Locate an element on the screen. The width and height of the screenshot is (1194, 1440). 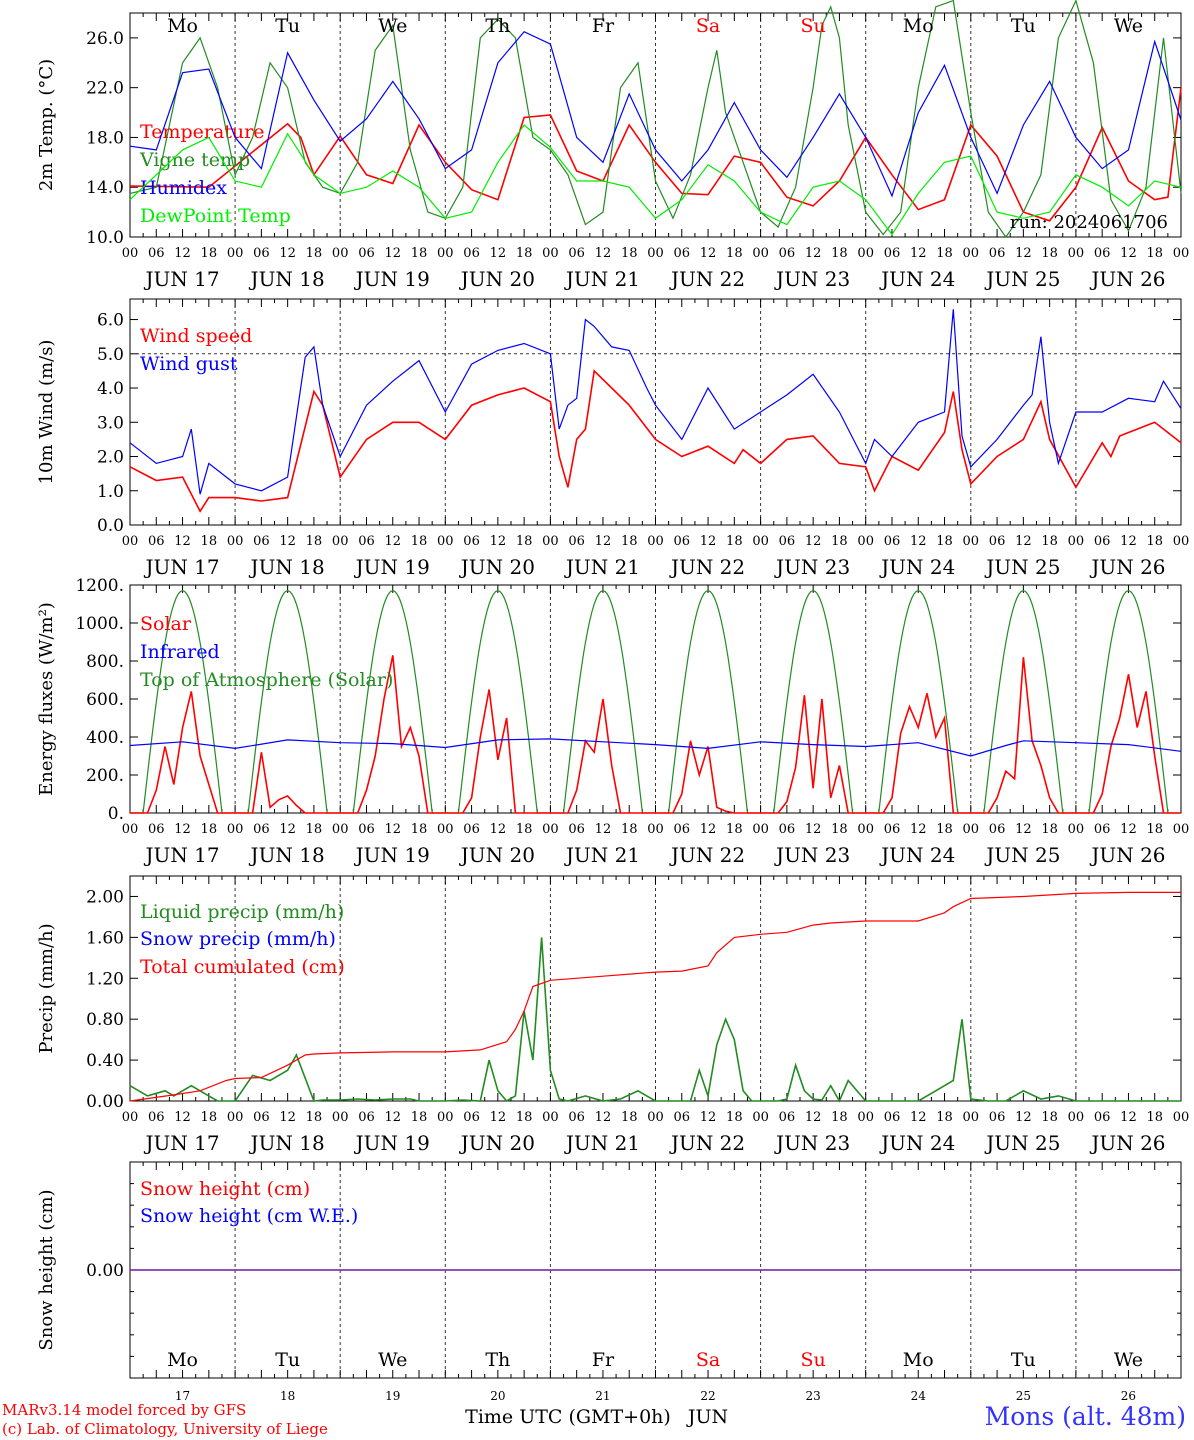
y-axis-label: Snow height (cm) is located at coordinates (46, 1269).